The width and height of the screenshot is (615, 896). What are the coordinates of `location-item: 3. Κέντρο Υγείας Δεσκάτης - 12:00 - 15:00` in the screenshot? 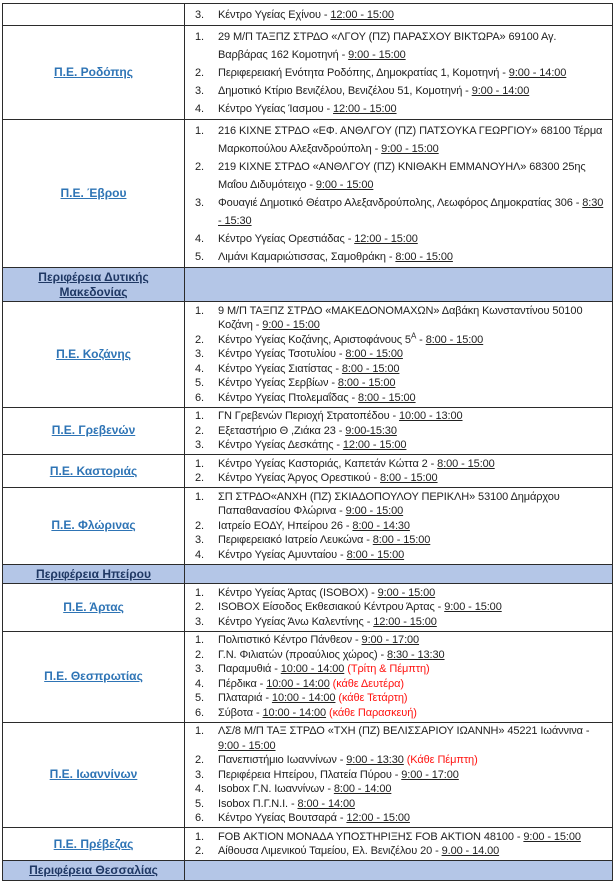 It's located at (397, 445).